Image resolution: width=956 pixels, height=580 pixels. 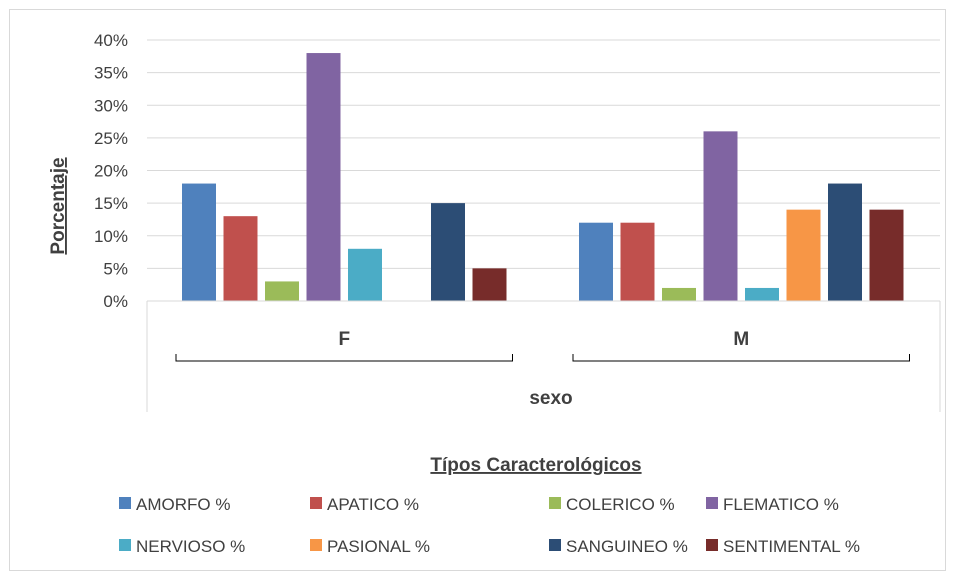 What do you see at coordinates (378, 546) in the screenshot?
I see `legend-label: PASIONAL %` at bounding box center [378, 546].